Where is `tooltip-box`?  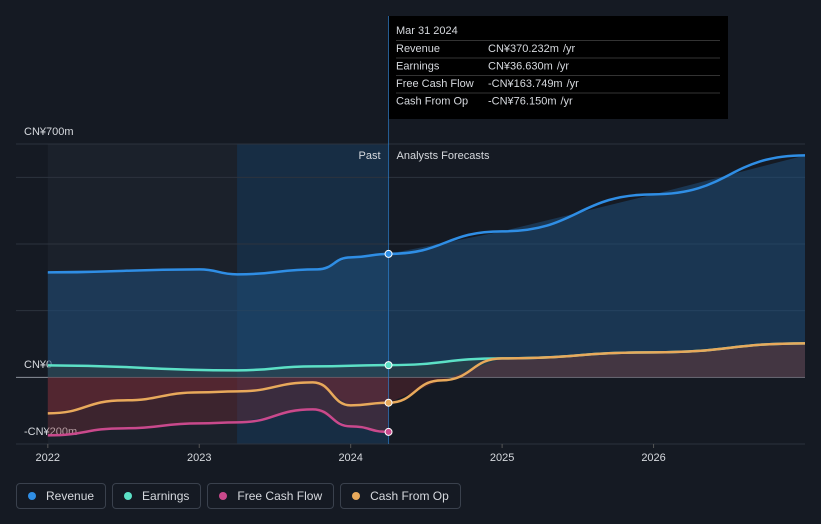
tooltip-box is located at coordinates (558, 67).